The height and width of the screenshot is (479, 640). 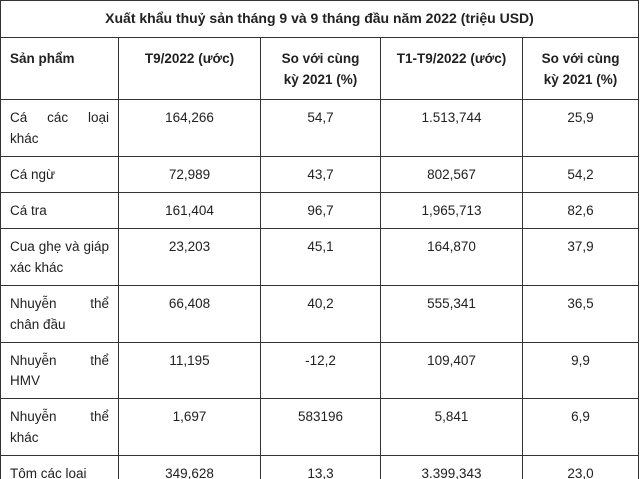 I want to click on table-row: Cá các loại khác 164,266 54,7 1.513,744 25,9, so click(x=320, y=128).